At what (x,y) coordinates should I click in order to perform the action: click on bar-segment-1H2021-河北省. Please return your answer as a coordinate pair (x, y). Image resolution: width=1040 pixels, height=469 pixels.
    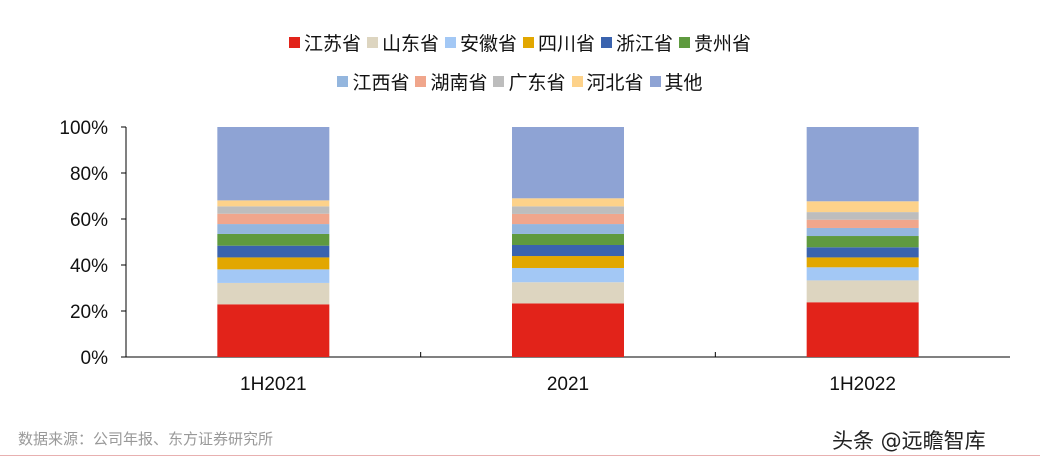
    Looking at the image, I should click on (273, 203).